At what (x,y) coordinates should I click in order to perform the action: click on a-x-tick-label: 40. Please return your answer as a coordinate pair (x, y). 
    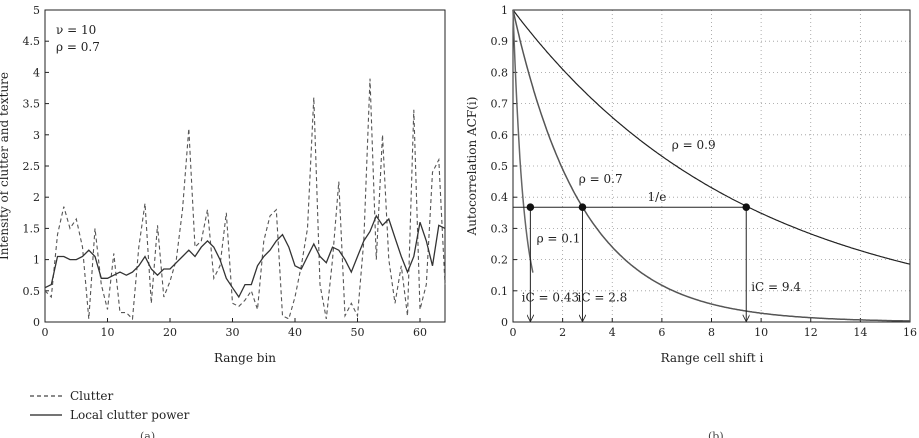
    Looking at the image, I should click on (295, 332).